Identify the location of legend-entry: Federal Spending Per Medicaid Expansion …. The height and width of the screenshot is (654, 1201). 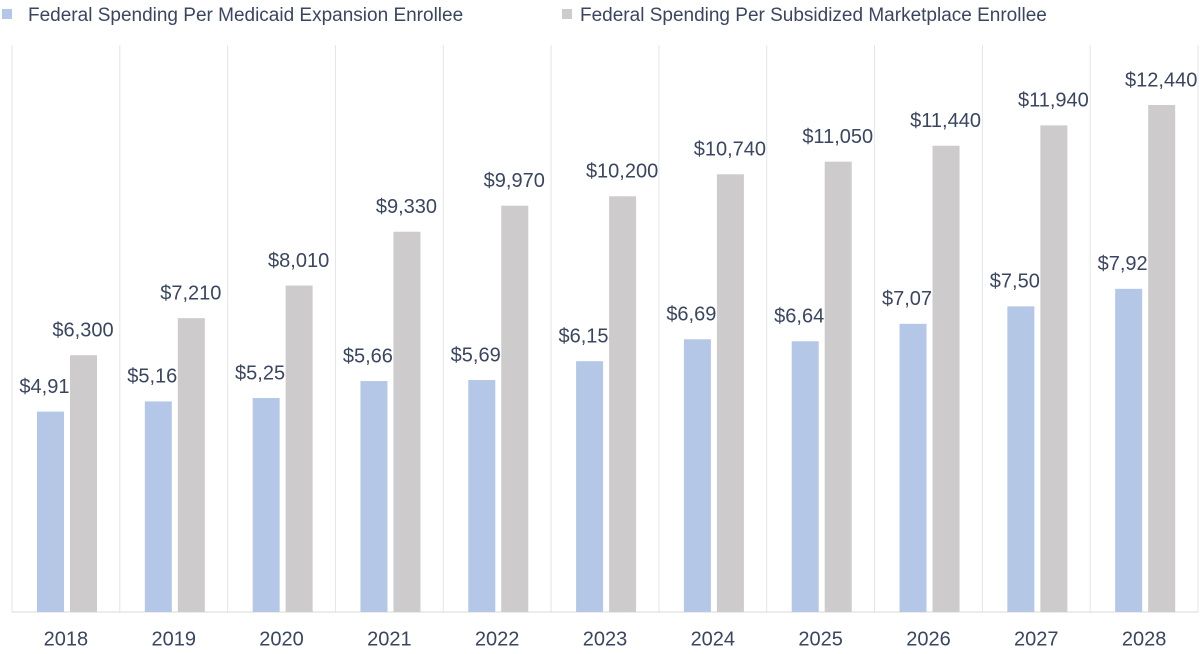
(245, 15).